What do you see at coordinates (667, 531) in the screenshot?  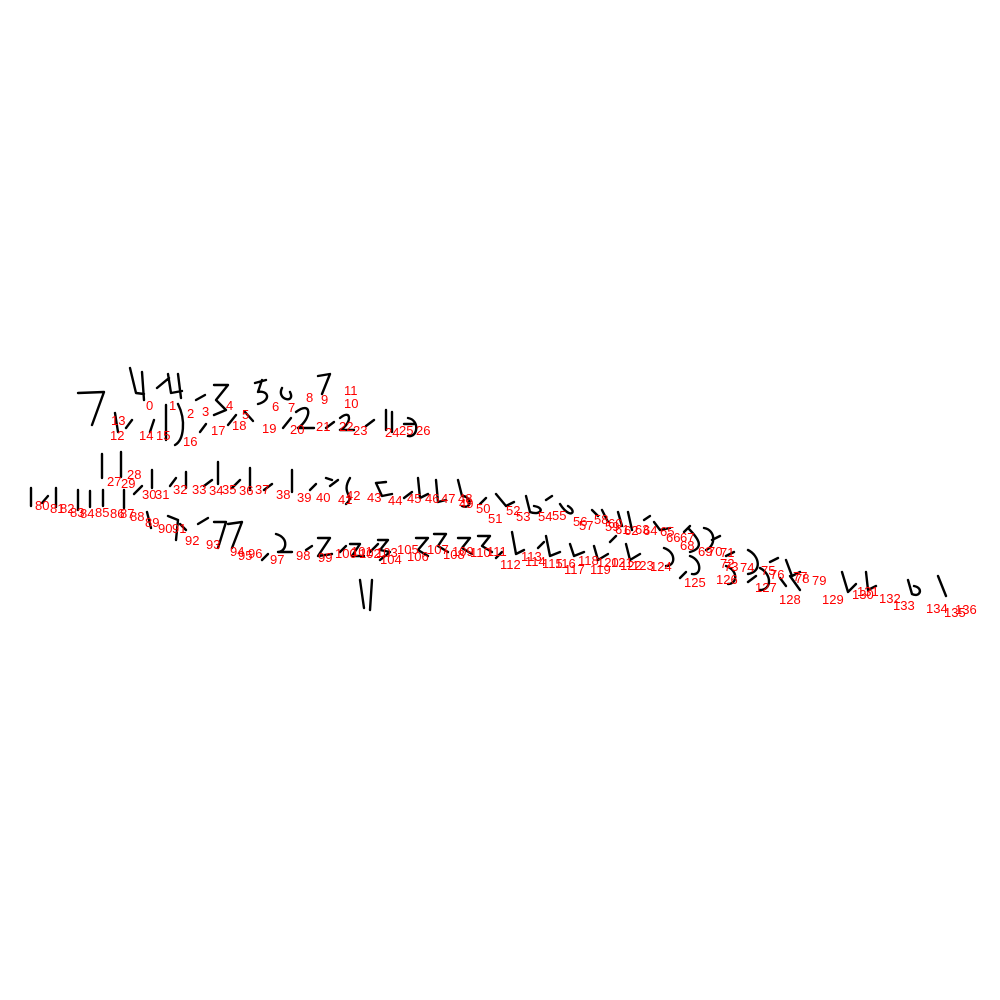 I see `stroke-index-label: 65` at bounding box center [667, 531].